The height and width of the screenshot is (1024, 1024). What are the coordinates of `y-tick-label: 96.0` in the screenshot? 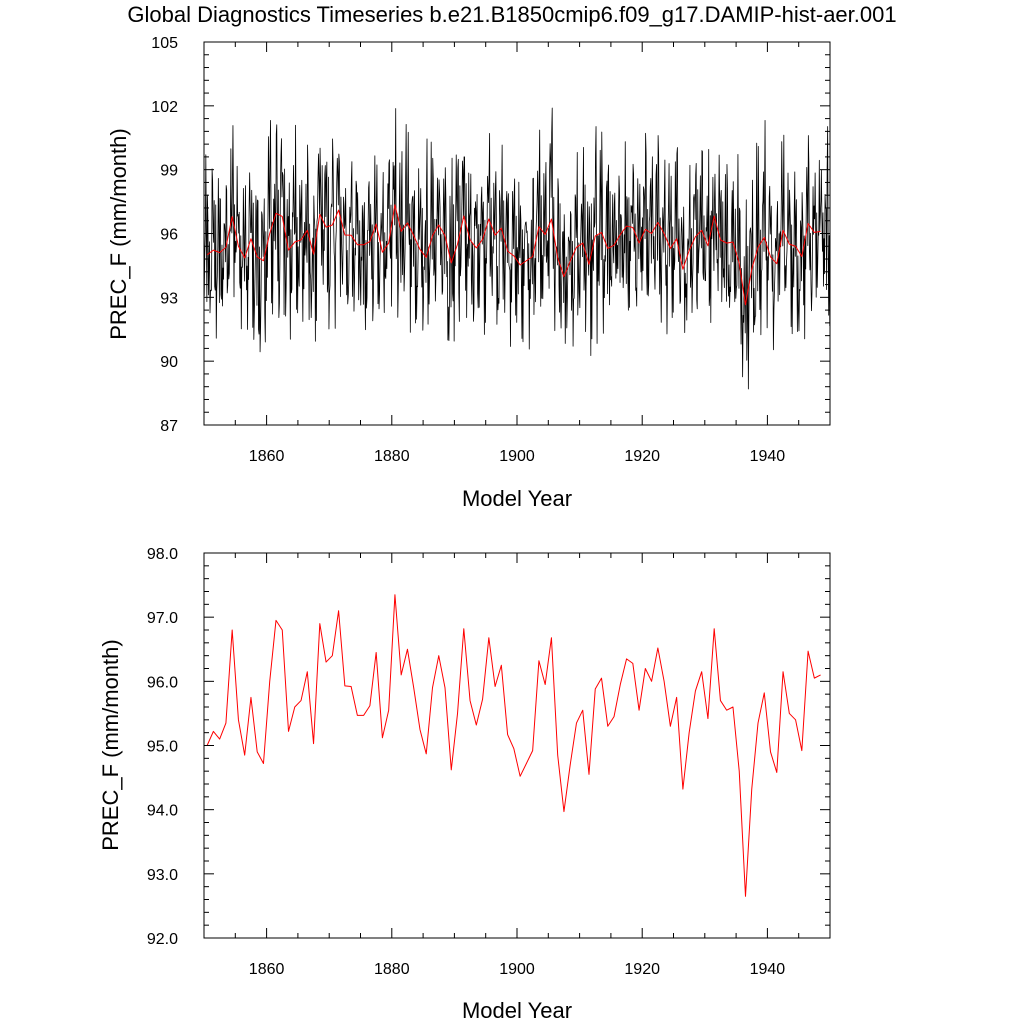 It's located at (162, 682).